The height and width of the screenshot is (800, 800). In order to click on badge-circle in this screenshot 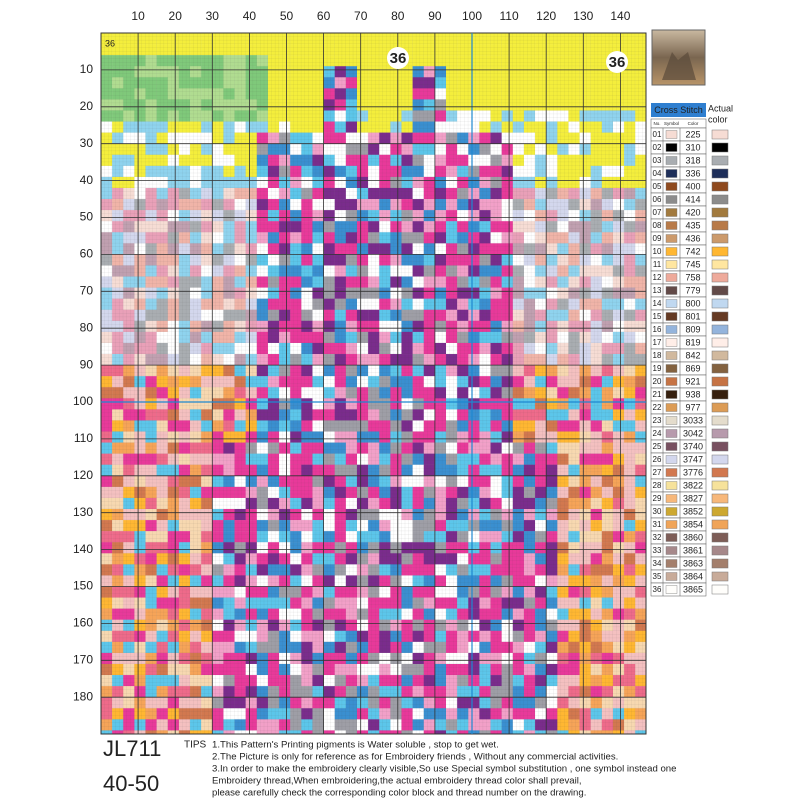, I will do `click(617, 62)`.